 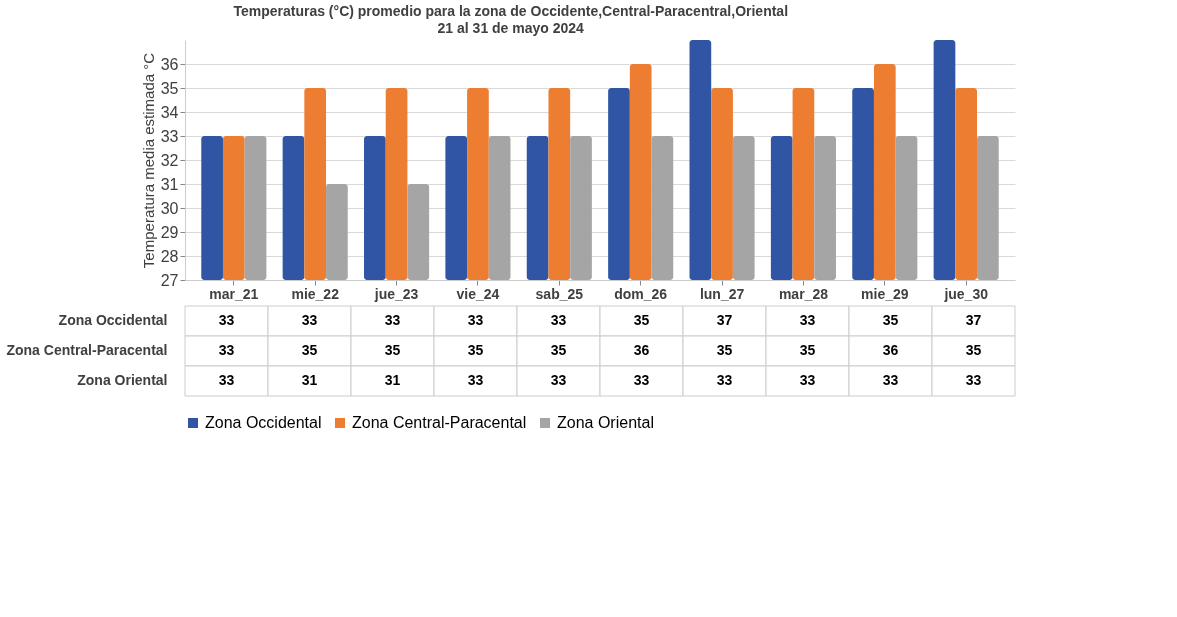 I want to click on y-tick-label: 32, so click(x=169, y=160).